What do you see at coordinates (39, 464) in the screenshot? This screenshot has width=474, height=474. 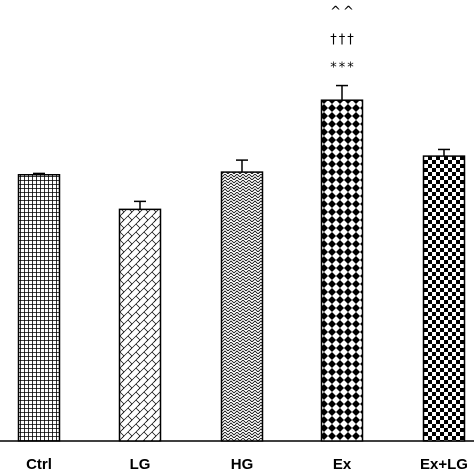 I see `x-tick-label: Ctrl` at bounding box center [39, 464].